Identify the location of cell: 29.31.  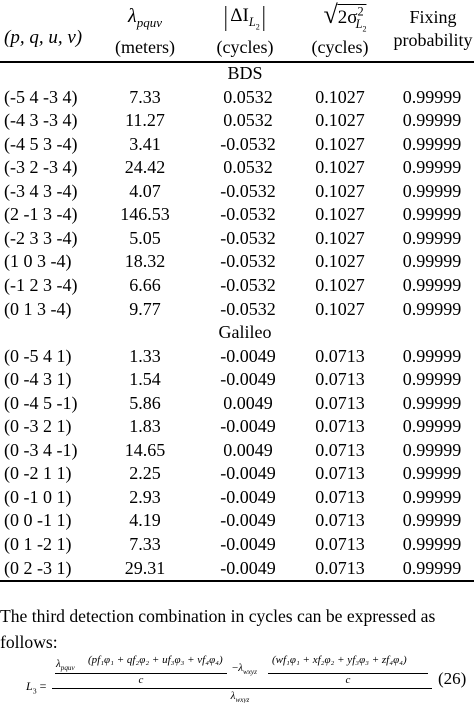
(145, 567).